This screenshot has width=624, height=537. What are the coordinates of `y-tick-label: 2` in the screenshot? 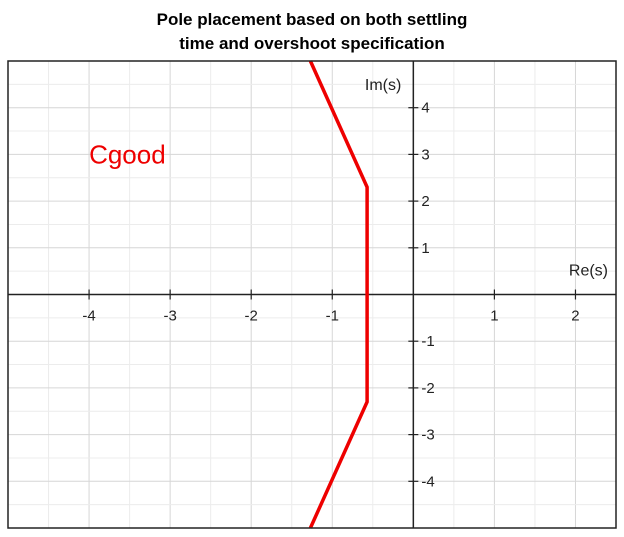 It's located at (425, 201).